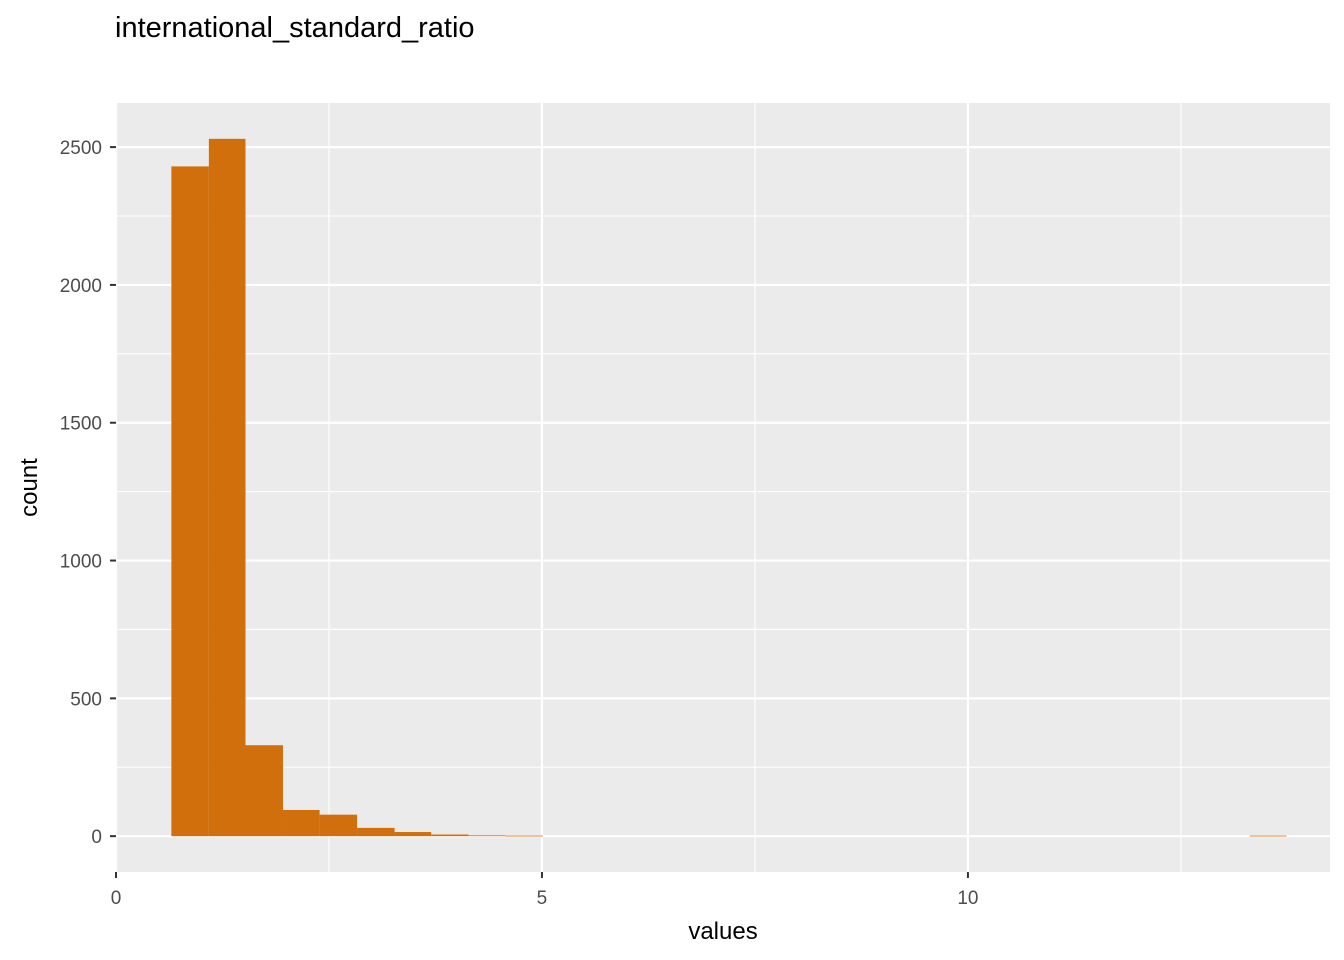 The image size is (1344, 960). Describe the element at coordinates (96, 837) in the screenshot. I see `y-tick-label: 0` at that location.